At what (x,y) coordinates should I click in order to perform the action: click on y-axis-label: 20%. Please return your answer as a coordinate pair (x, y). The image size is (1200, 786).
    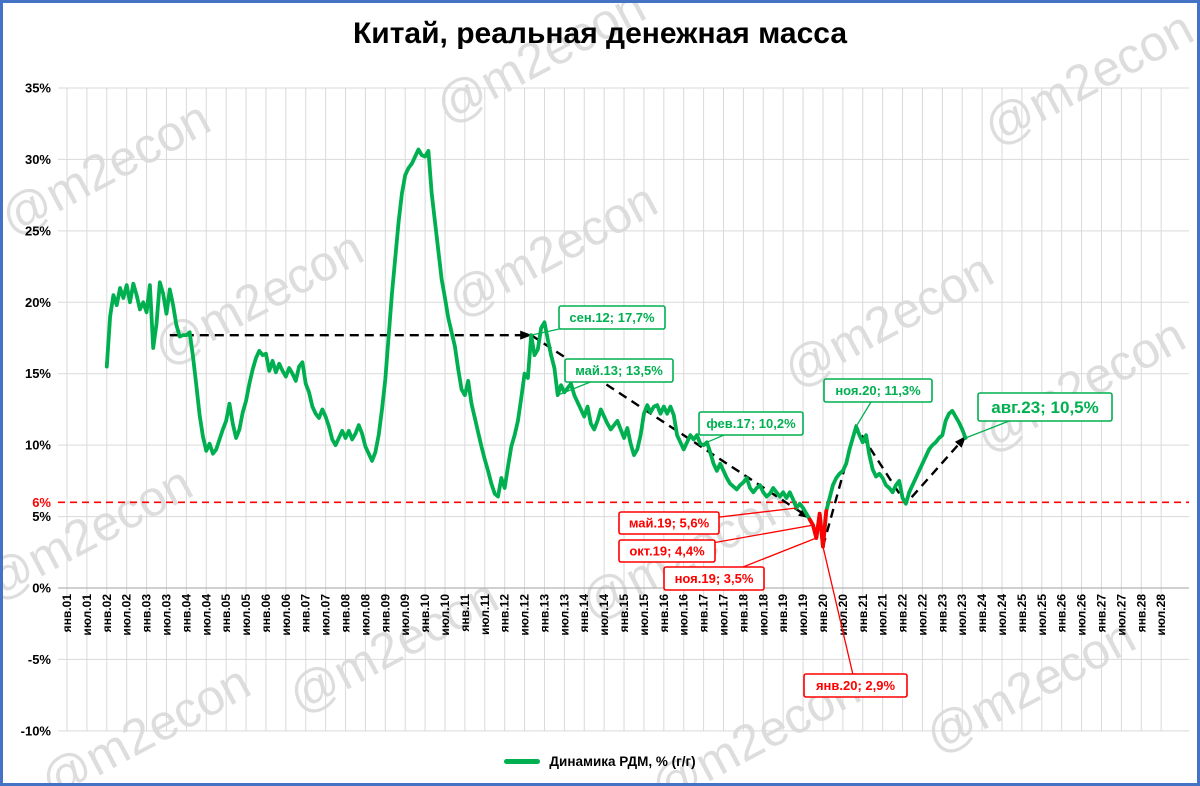
    Looking at the image, I should click on (38, 302).